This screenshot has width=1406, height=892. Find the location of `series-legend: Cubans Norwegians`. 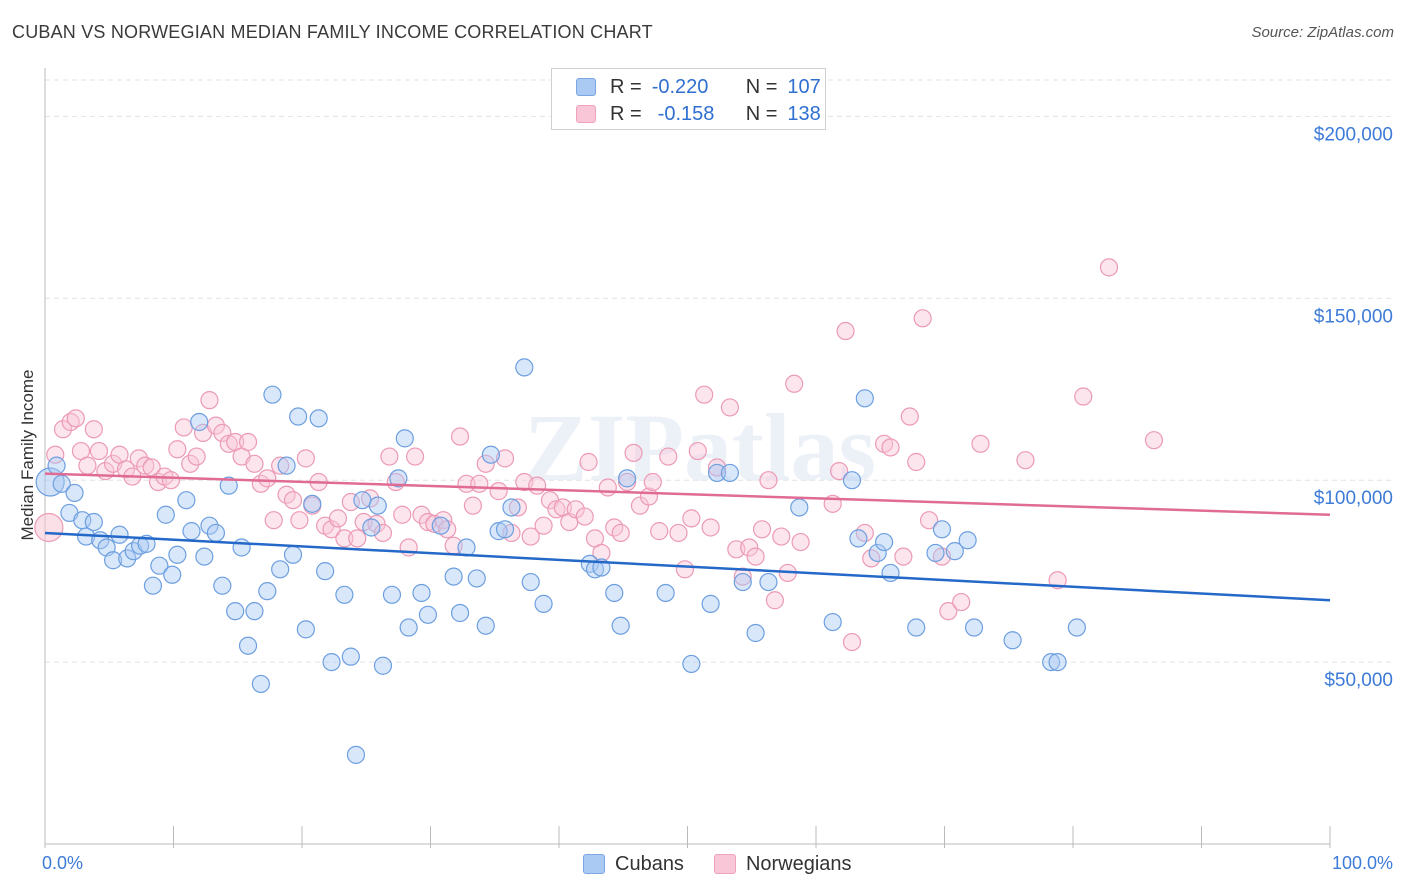

series-legend: Cubans Norwegians is located at coordinates (732, 864).